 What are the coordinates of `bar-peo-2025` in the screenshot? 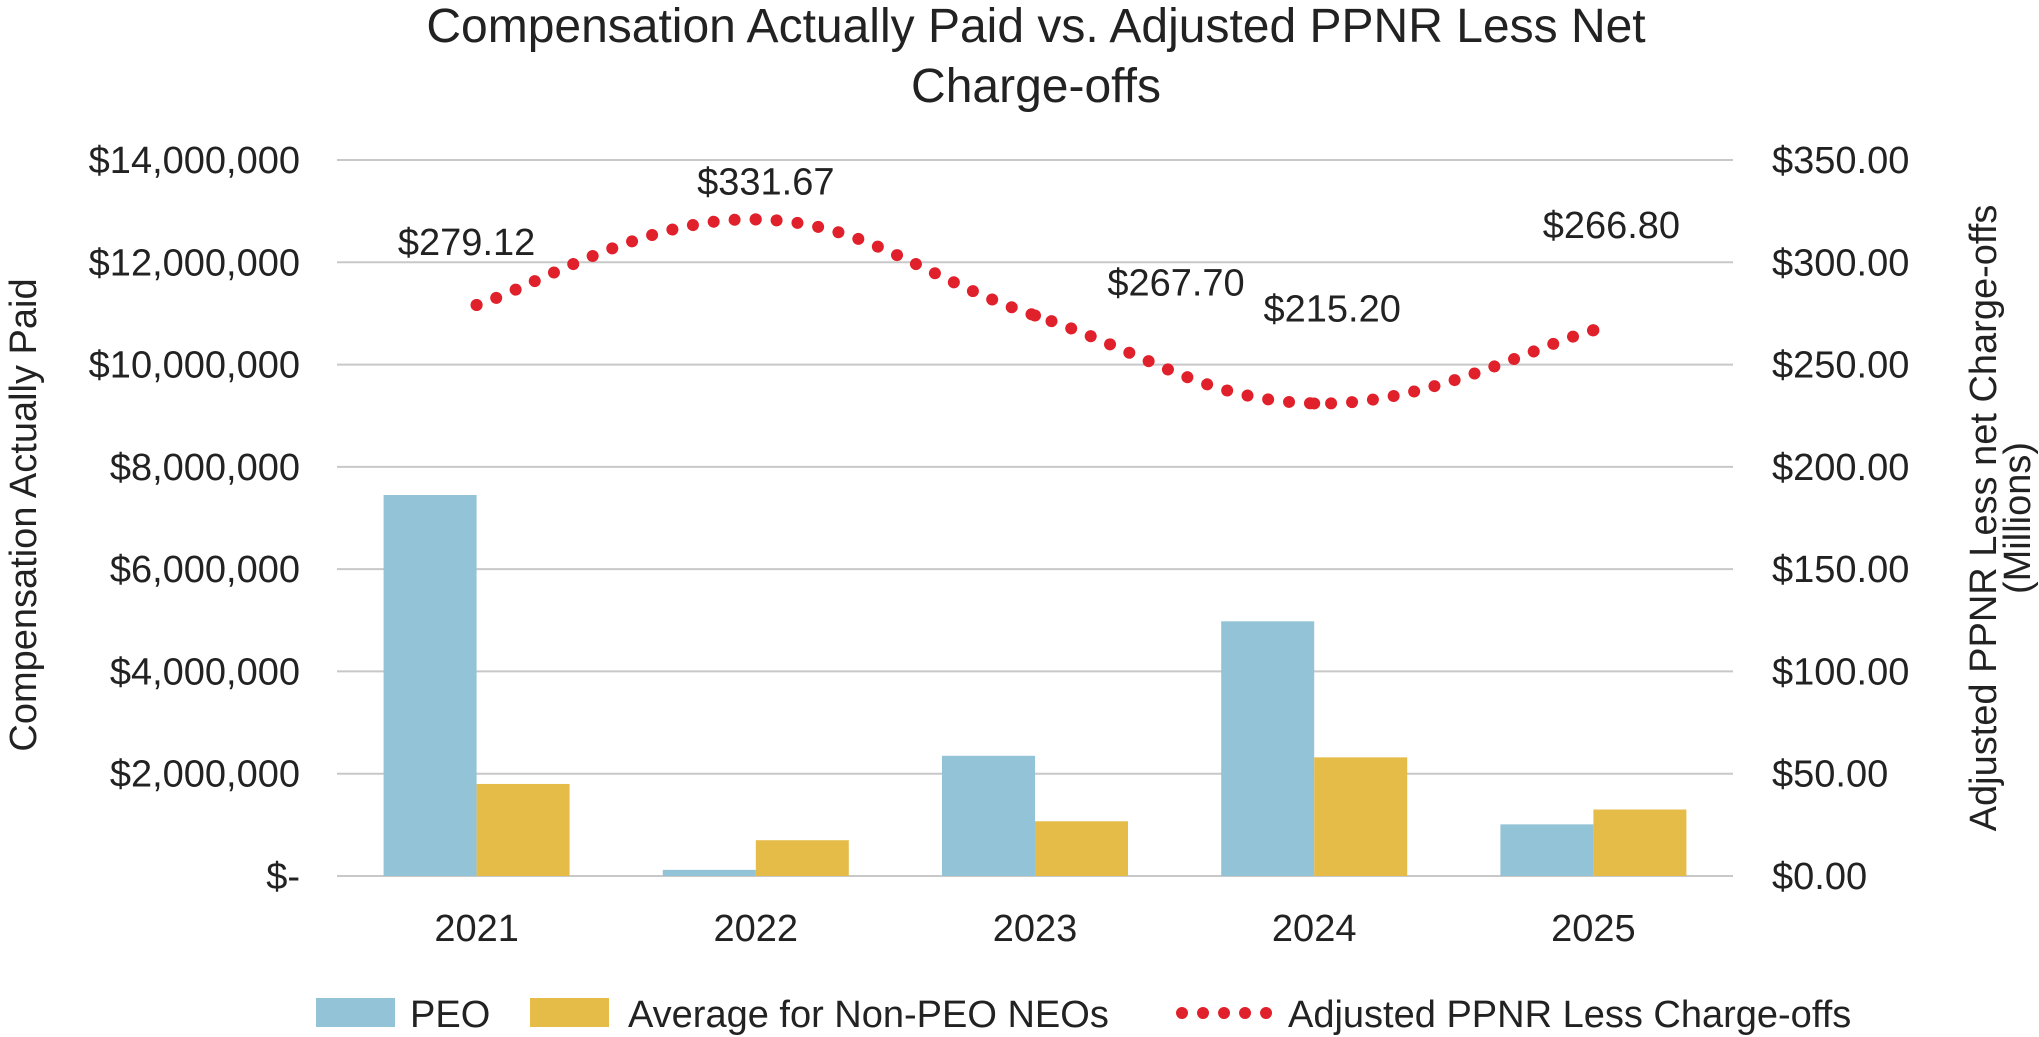 It's located at (1547, 850).